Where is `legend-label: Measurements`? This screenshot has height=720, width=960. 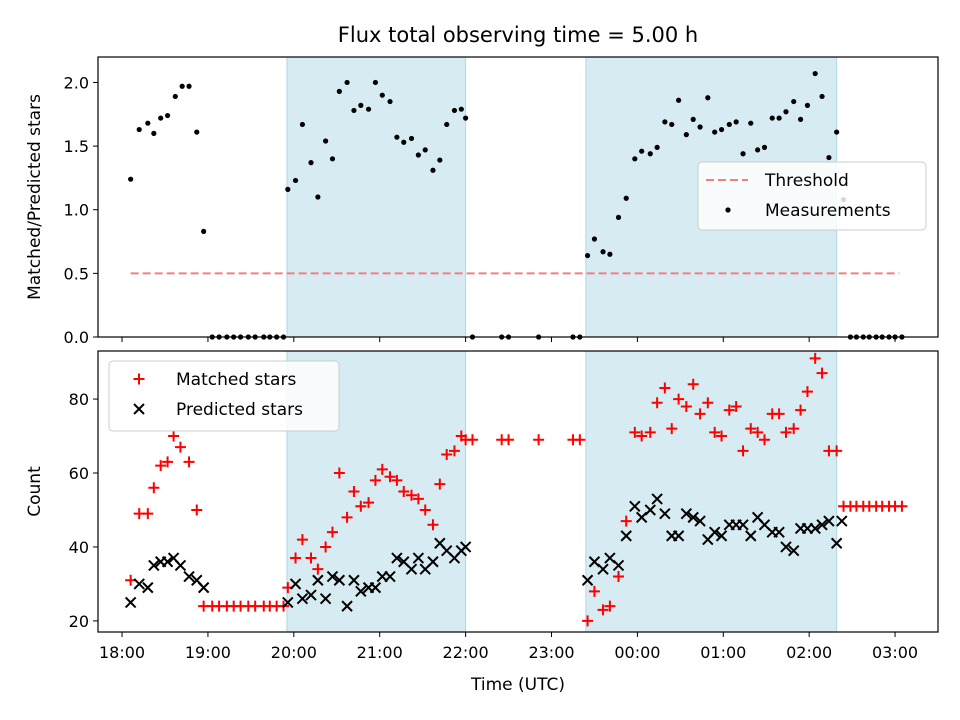
legend-label: Measurements is located at coordinates (828, 211).